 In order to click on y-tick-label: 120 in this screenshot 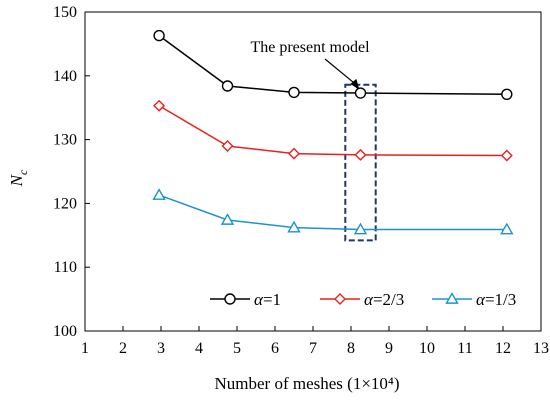, I will do `click(65, 203)`.